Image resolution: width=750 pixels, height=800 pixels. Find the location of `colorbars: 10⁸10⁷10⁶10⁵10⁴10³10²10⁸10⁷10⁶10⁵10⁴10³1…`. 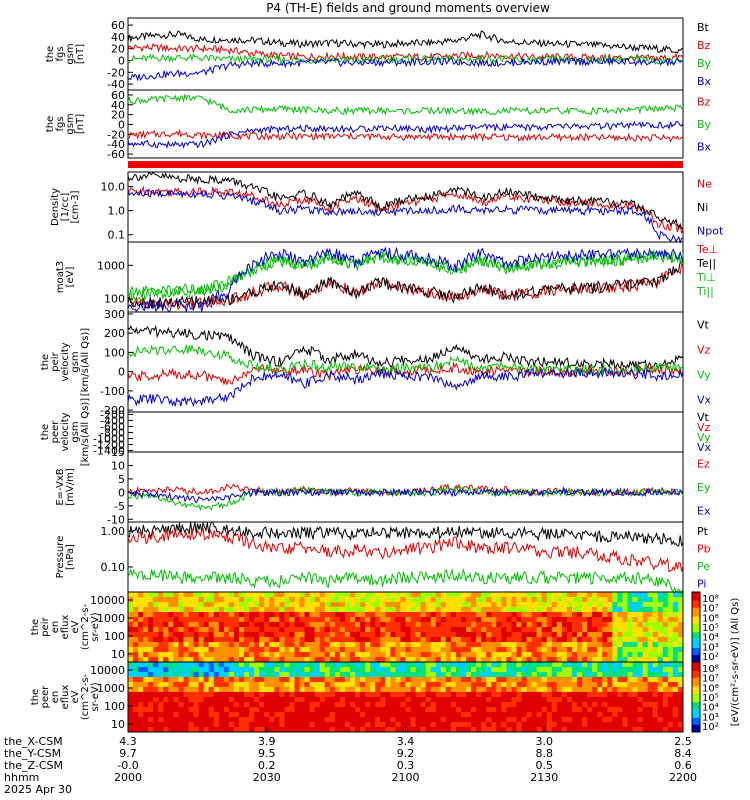

colorbars: 10⁸10⁷10⁶10⁵10⁴10³10²10⁸10⁷10⁶10⁵10⁴10³1… is located at coordinates (716, 662).